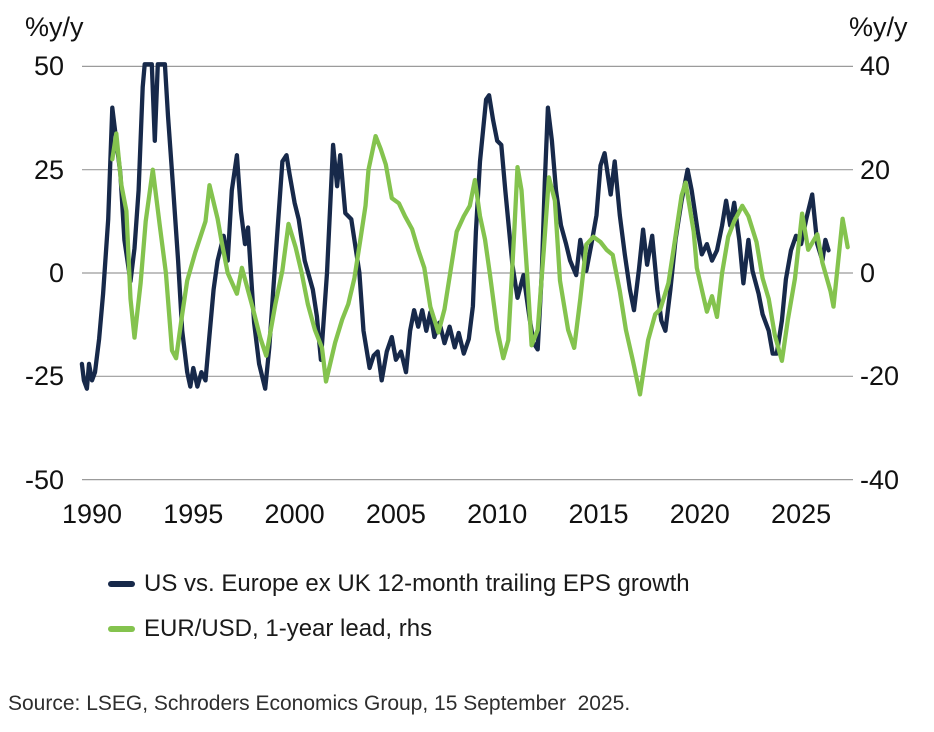 This screenshot has height=732, width=934. Describe the element at coordinates (44, 479) in the screenshot. I see `y-axis-tick-left: -50` at that location.